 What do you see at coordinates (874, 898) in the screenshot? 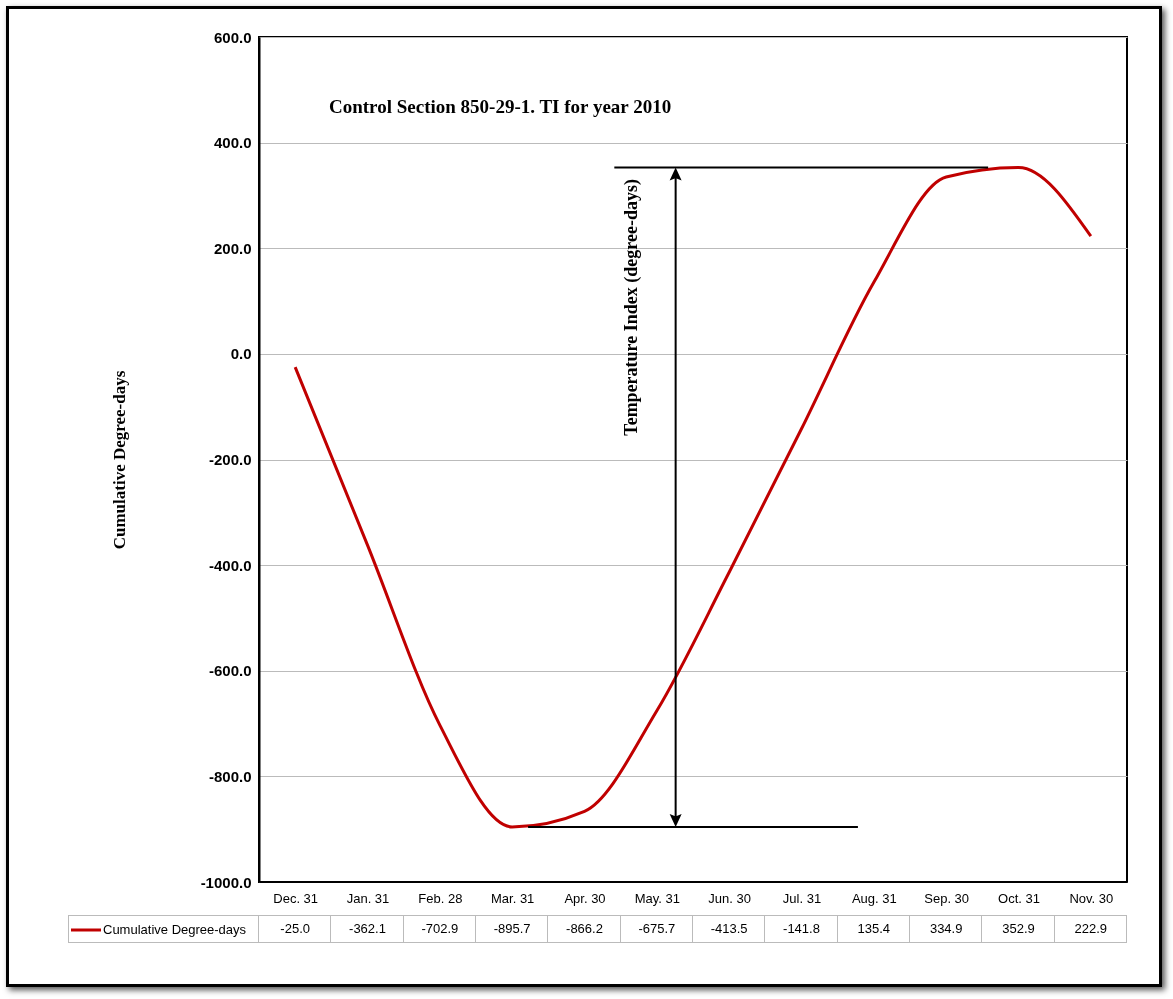
I see `x-tick-label: Aug. 31` at bounding box center [874, 898].